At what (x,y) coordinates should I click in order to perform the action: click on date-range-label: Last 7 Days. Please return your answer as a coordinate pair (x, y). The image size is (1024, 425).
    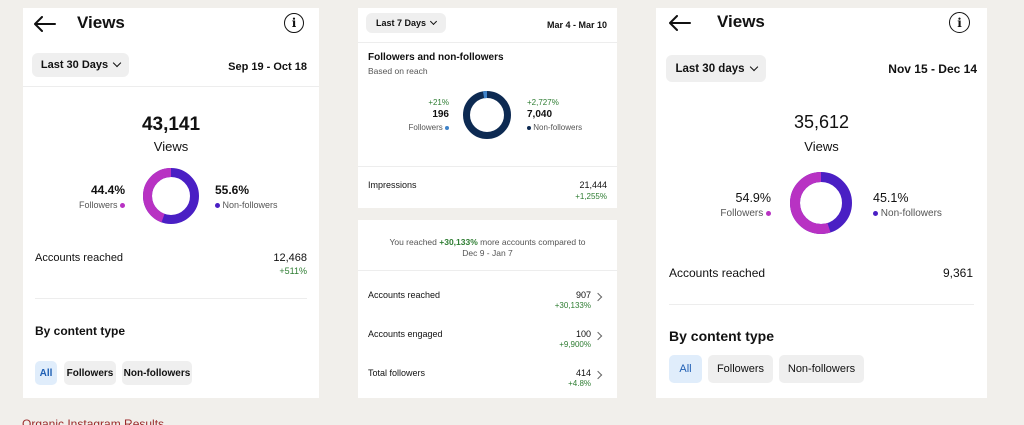
    Looking at the image, I should click on (401, 23).